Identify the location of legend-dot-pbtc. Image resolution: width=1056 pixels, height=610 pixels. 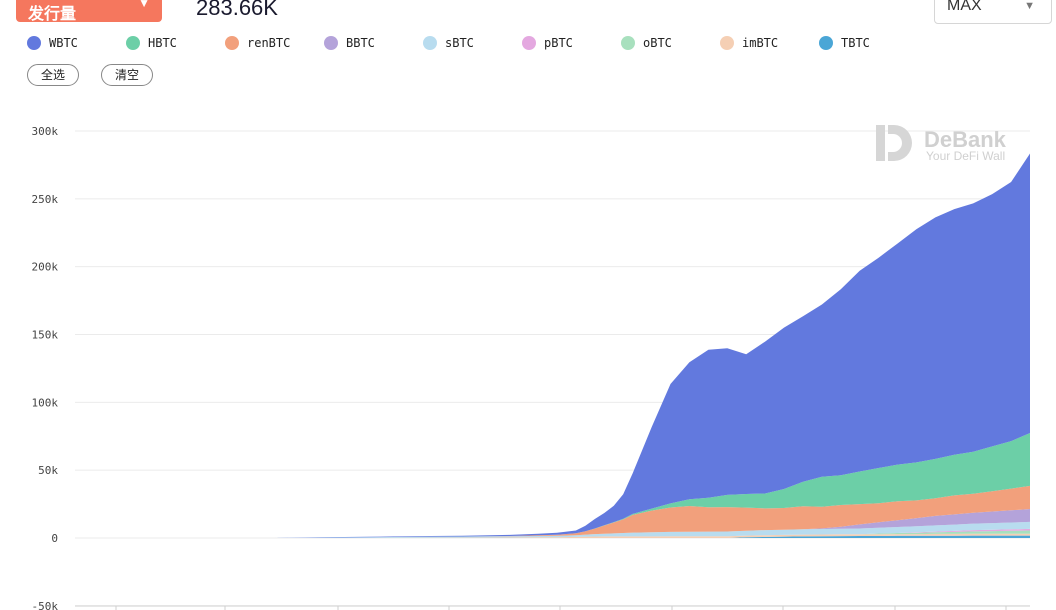
(529, 43).